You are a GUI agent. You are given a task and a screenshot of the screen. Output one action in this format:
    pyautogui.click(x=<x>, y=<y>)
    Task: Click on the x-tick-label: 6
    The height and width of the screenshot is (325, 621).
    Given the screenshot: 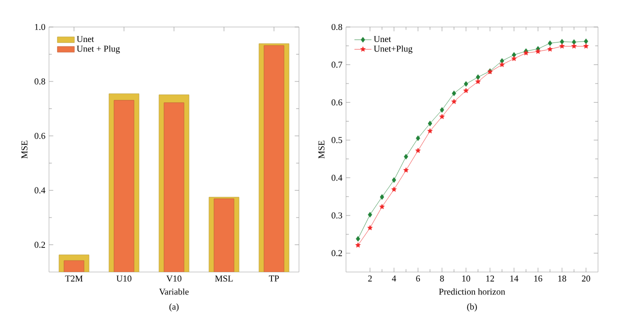 What is the action you would take?
    pyautogui.click(x=418, y=279)
    